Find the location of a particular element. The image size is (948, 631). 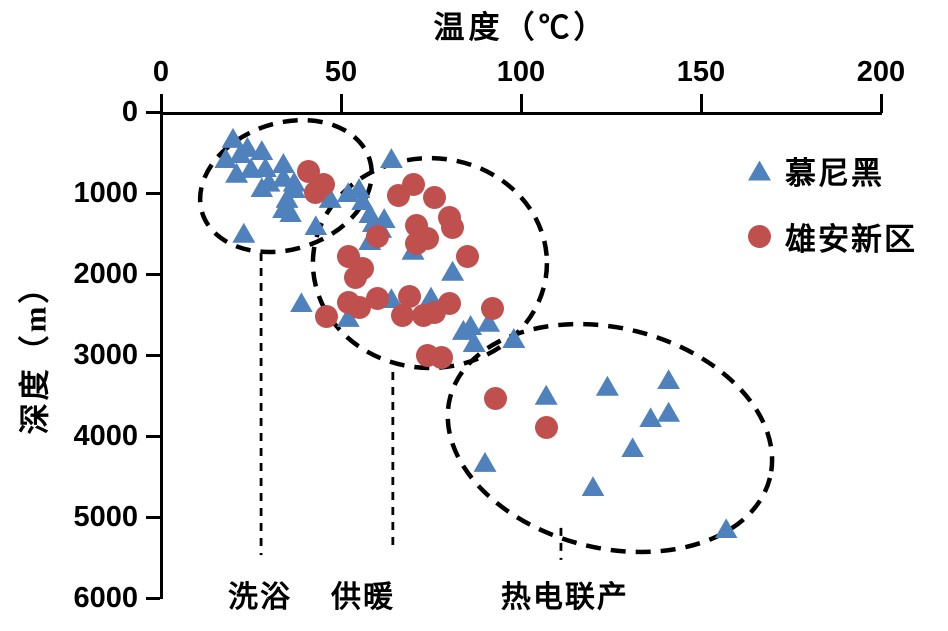

legend-label-munich: 慕尼黑 is located at coordinates (834, 173).